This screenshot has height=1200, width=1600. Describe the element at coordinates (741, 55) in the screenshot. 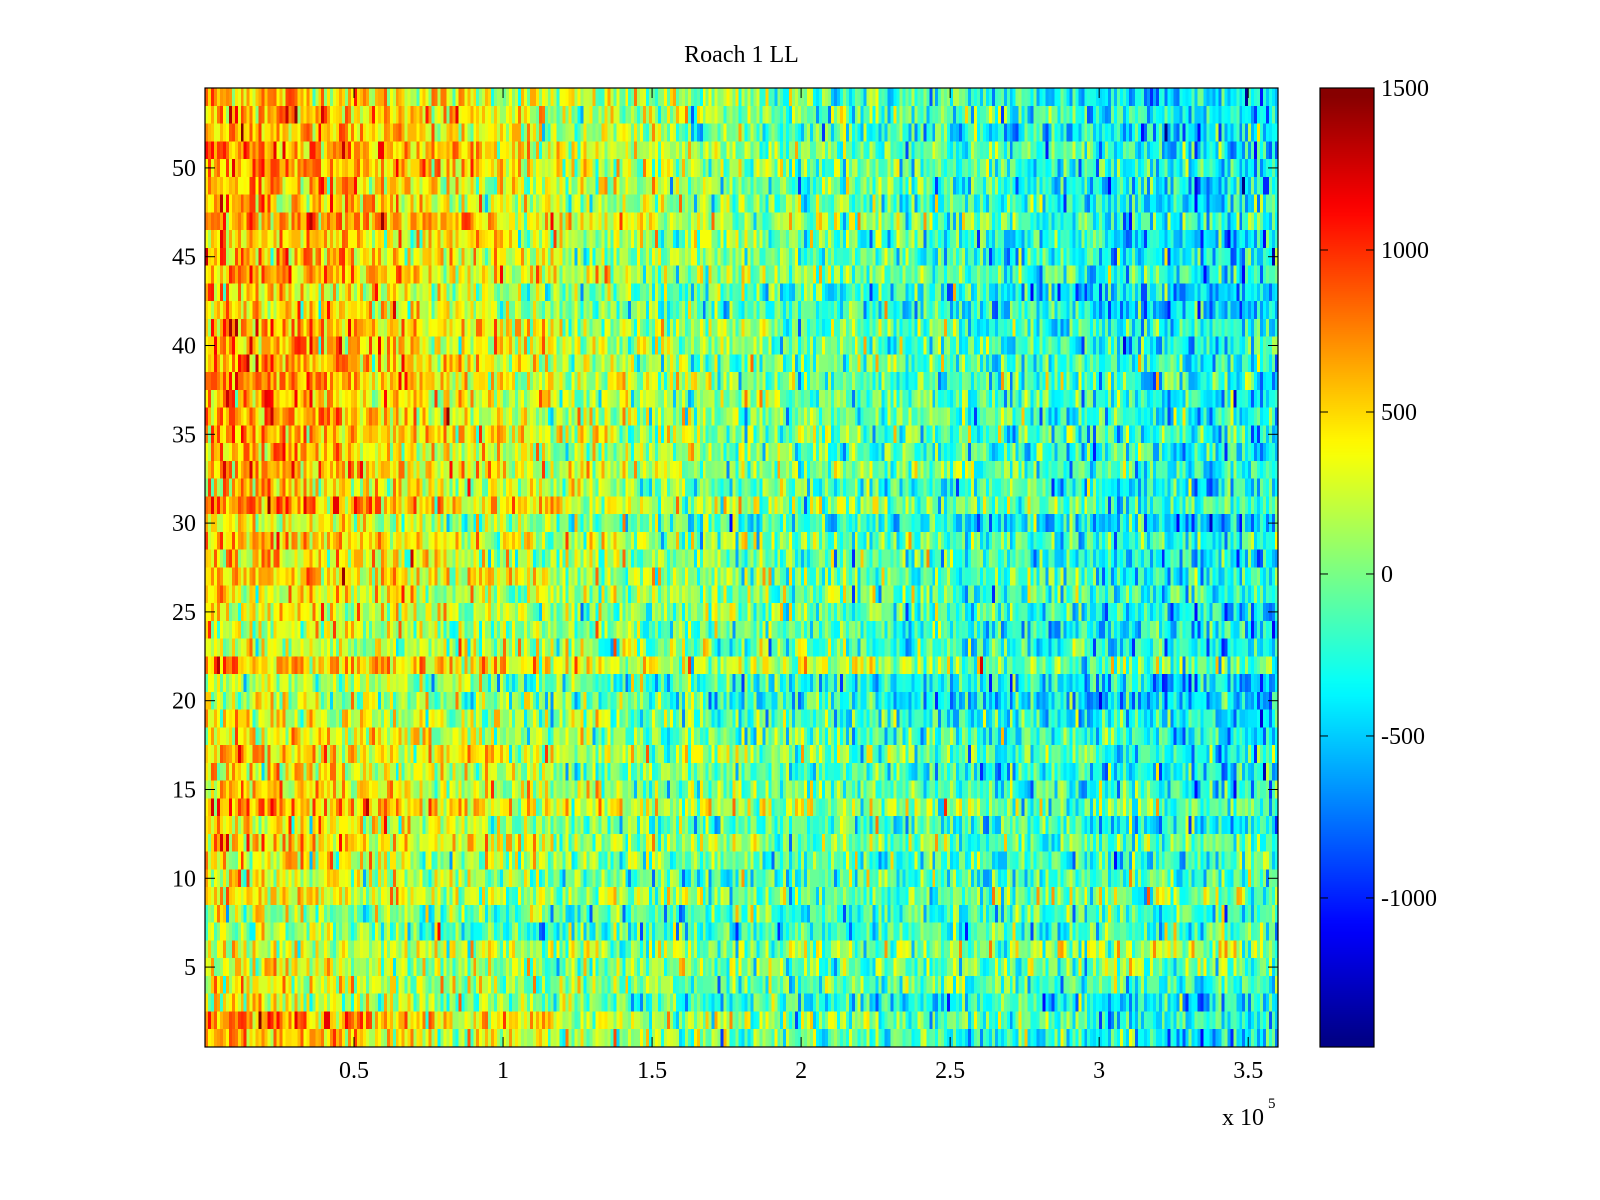

I see `chart-title: Roach 1 LL` at that location.